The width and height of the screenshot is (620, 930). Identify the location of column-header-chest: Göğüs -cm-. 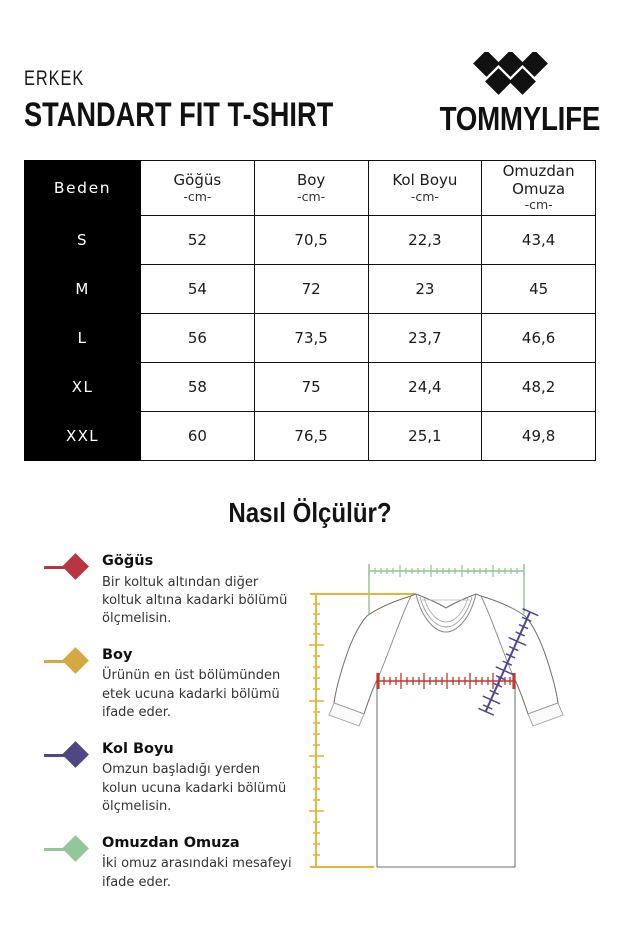
(197, 188).